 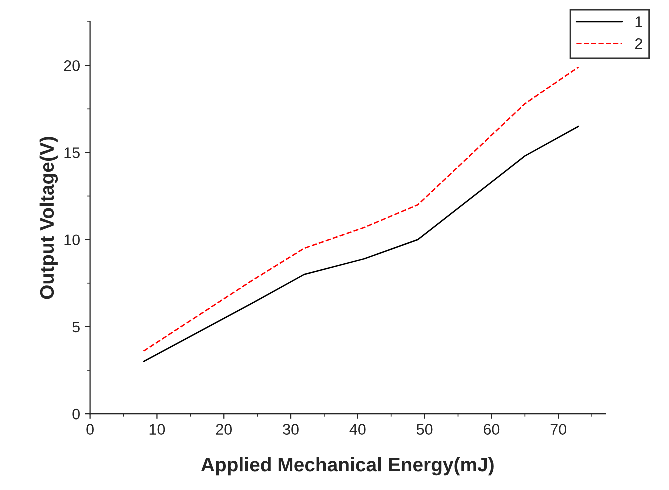 I want to click on x-tick-label: 70, so click(x=558, y=429).